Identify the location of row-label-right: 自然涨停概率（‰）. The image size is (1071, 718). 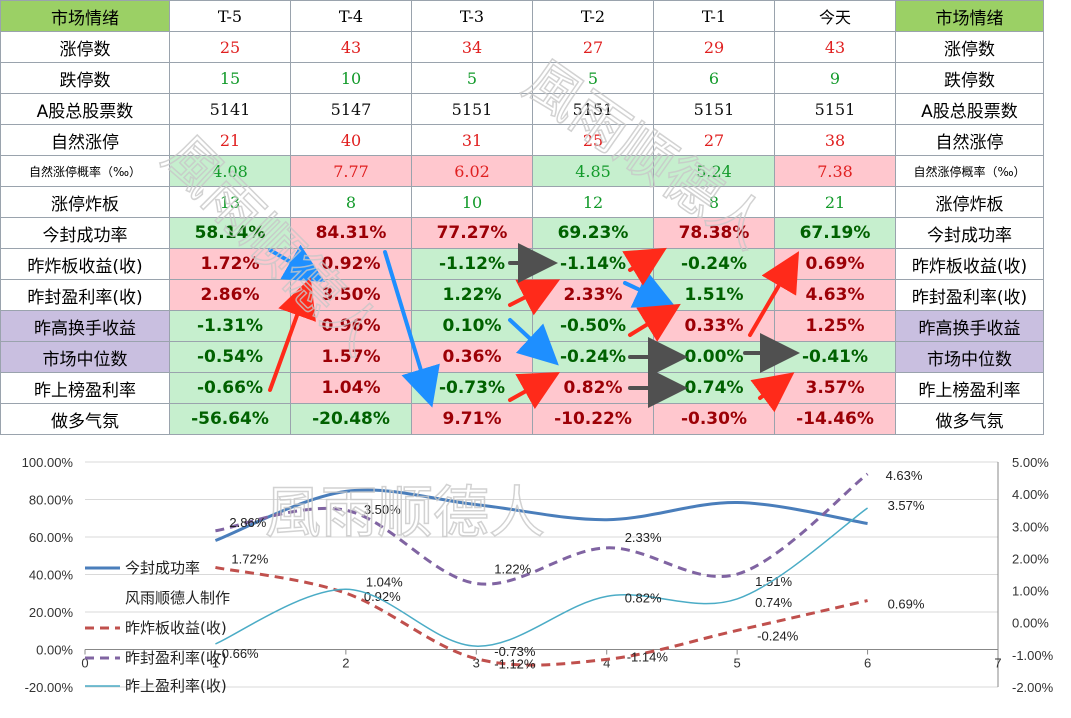
(969, 171).